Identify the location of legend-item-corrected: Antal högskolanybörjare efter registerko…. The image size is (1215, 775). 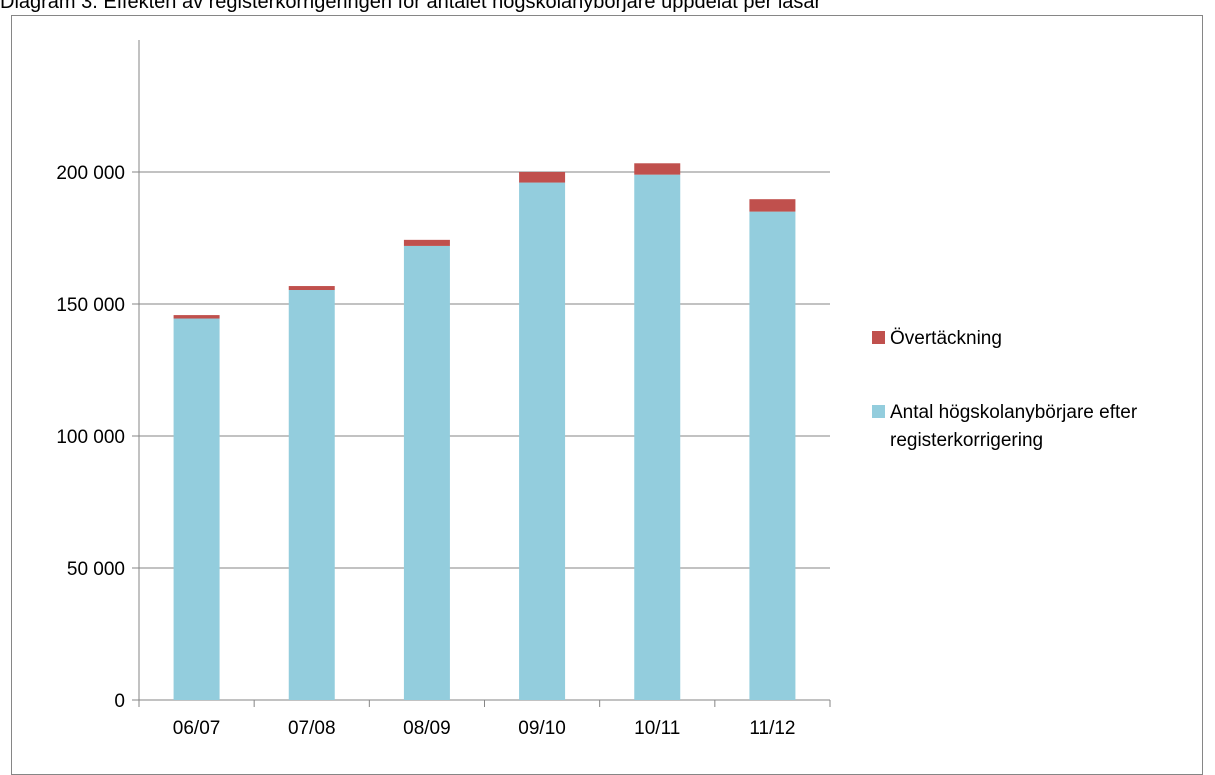
(1037, 427).